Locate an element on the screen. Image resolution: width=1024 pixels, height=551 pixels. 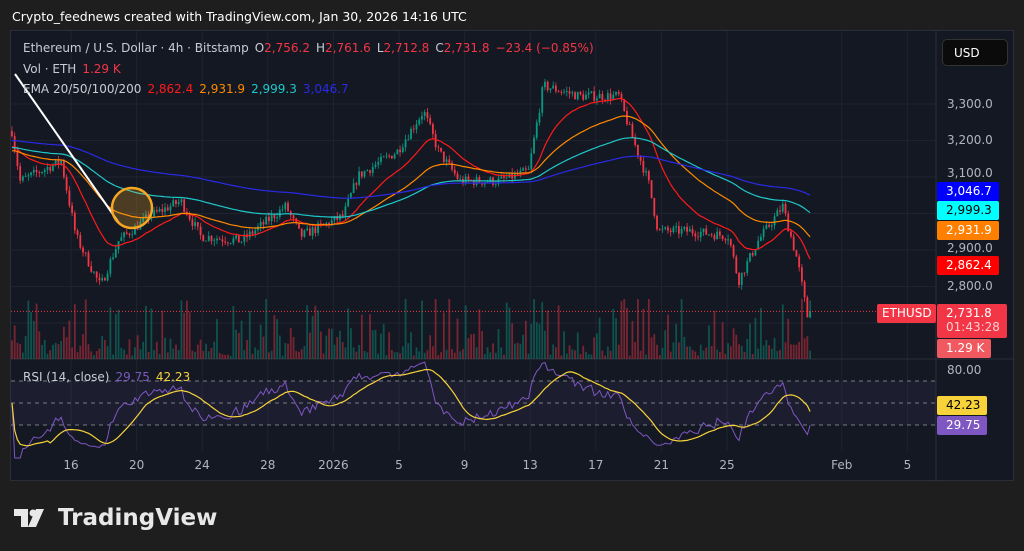
currency-button: USD is located at coordinates (975, 52).